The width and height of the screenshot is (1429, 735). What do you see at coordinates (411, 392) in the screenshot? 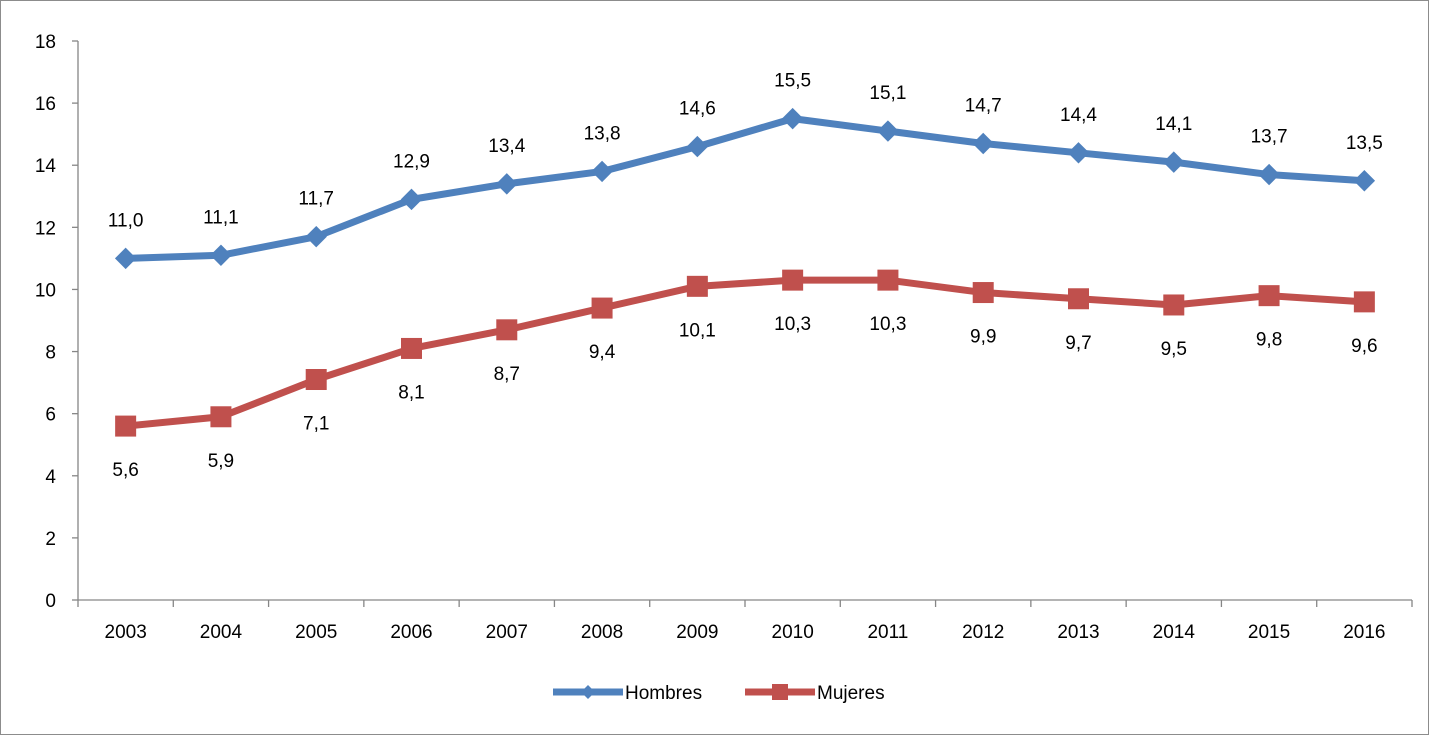
I see `data-label: 8,1` at bounding box center [411, 392].